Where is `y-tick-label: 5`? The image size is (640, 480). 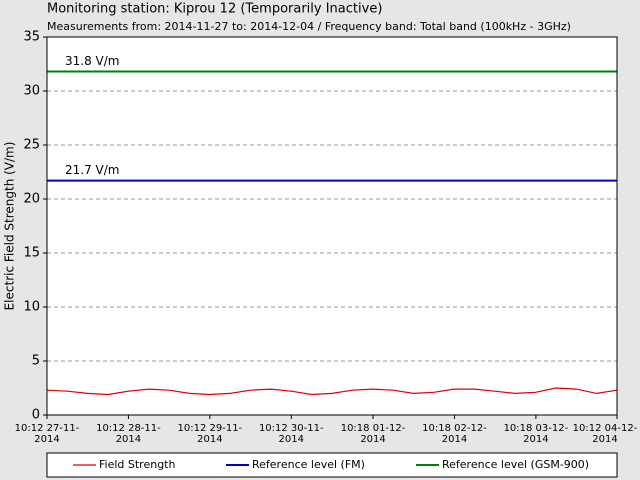
y-tick-label: 5 is located at coordinates (36, 361).